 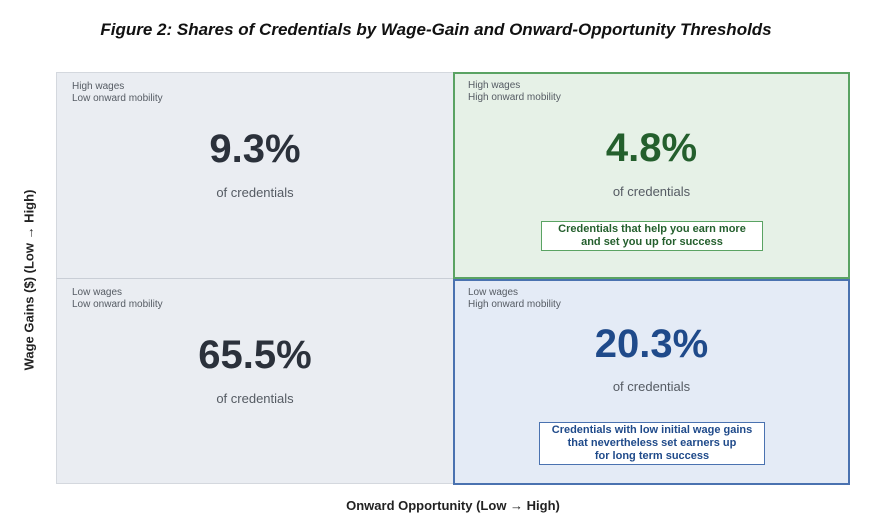 I want to click on quadrant-value: 4.8%, so click(x=651, y=148).